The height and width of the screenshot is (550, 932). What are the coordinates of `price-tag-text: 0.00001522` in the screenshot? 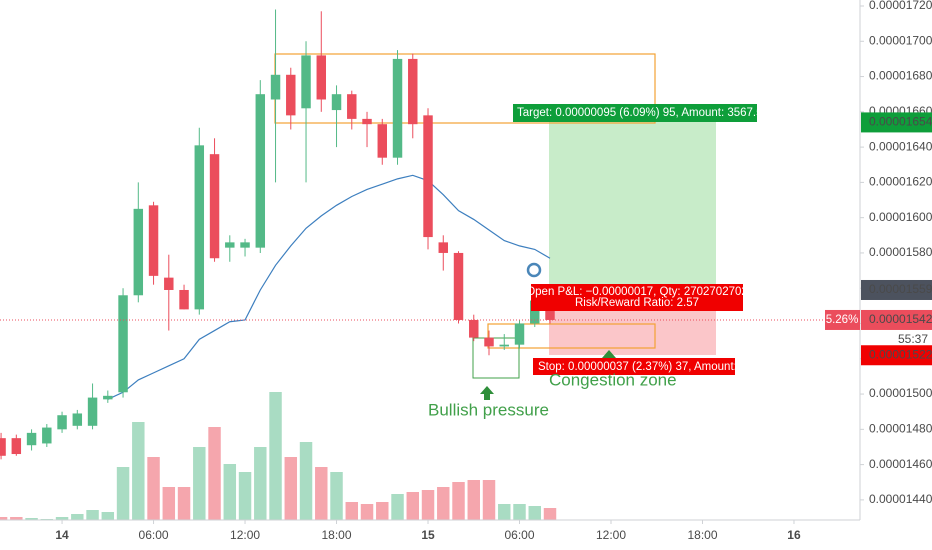 It's located at (900, 354).